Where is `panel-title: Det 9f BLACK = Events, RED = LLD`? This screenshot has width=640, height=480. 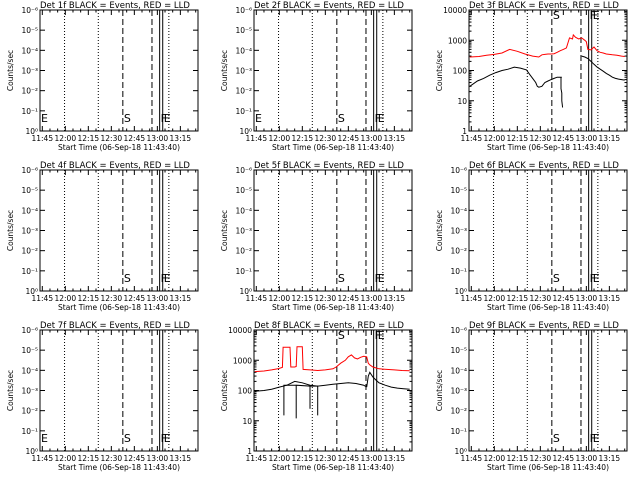 panel-title: Det 9f BLACK = Events, RED = LLD is located at coordinates (544, 326).